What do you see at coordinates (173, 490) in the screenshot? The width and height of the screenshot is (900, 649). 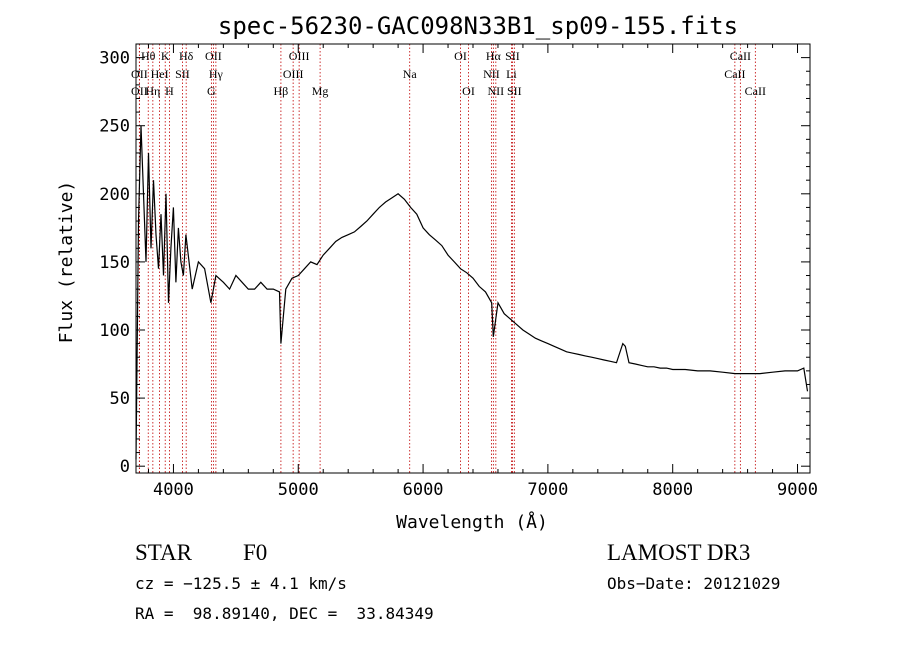 I see `x-tick-label: 4000` at bounding box center [173, 490].